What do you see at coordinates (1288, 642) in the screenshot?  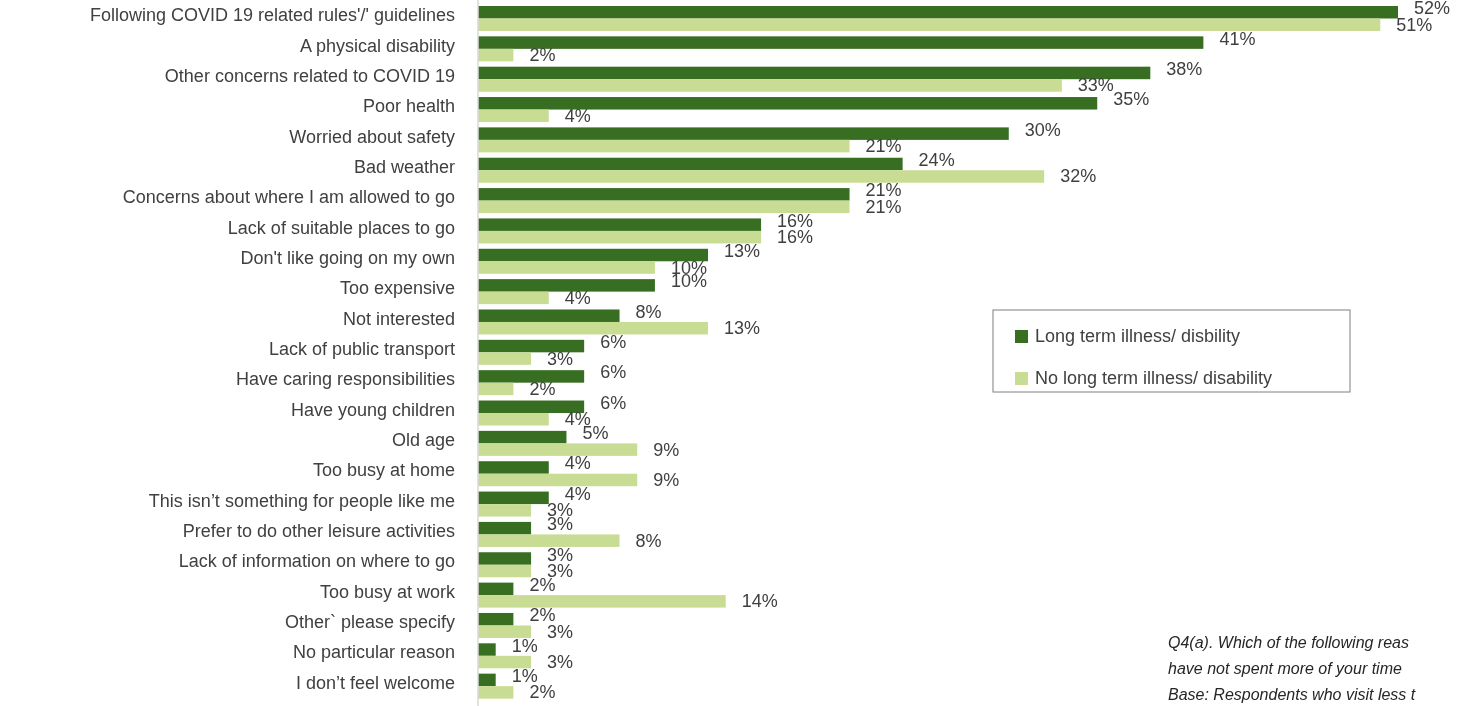 I see `annotation: Q4(a). Which of the following reas` at bounding box center [1288, 642].